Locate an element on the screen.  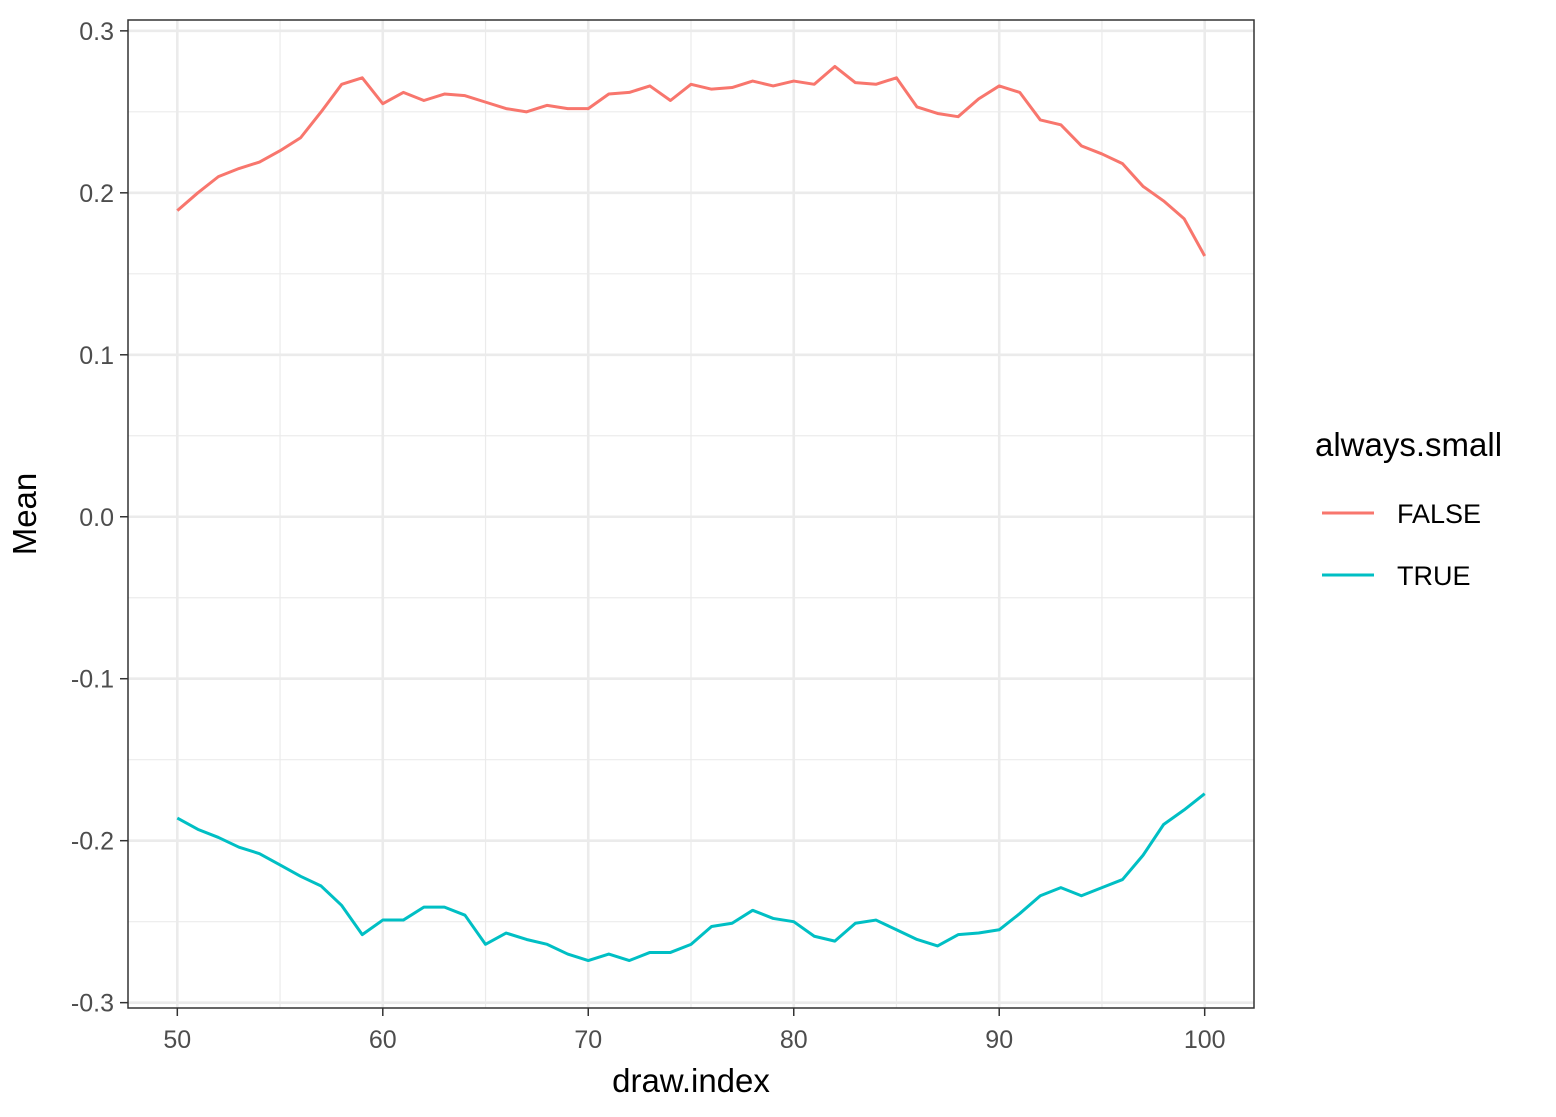
x-tick-label: 100 is located at coordinates (1205, 1040).